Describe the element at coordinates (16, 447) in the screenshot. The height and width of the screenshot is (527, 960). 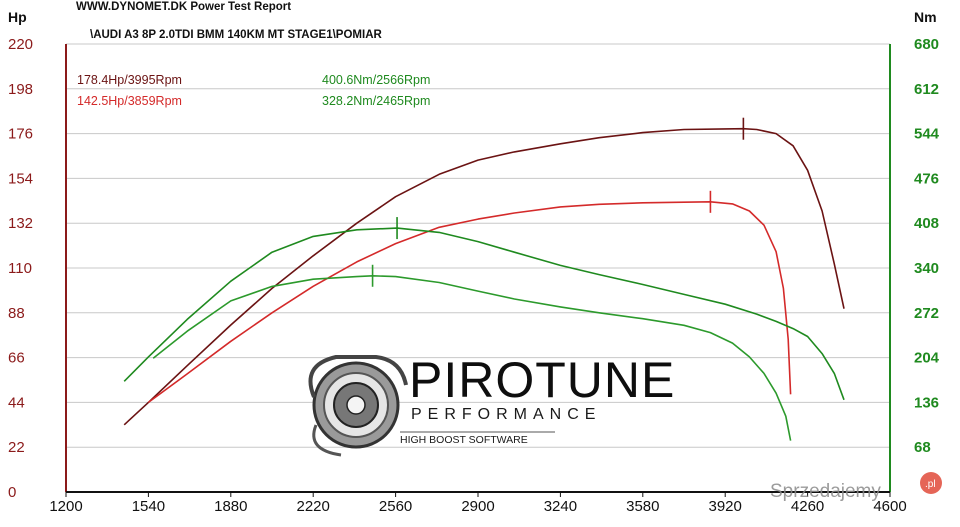
I see `y-left-tick-label: 22` at that location.